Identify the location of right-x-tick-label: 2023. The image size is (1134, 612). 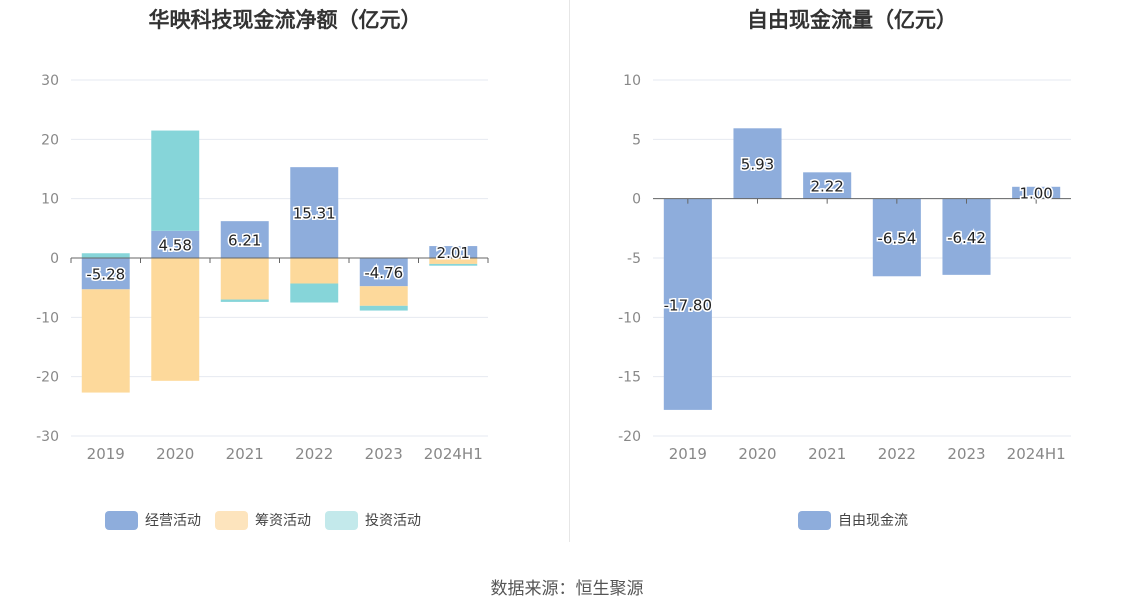
(966, 454).